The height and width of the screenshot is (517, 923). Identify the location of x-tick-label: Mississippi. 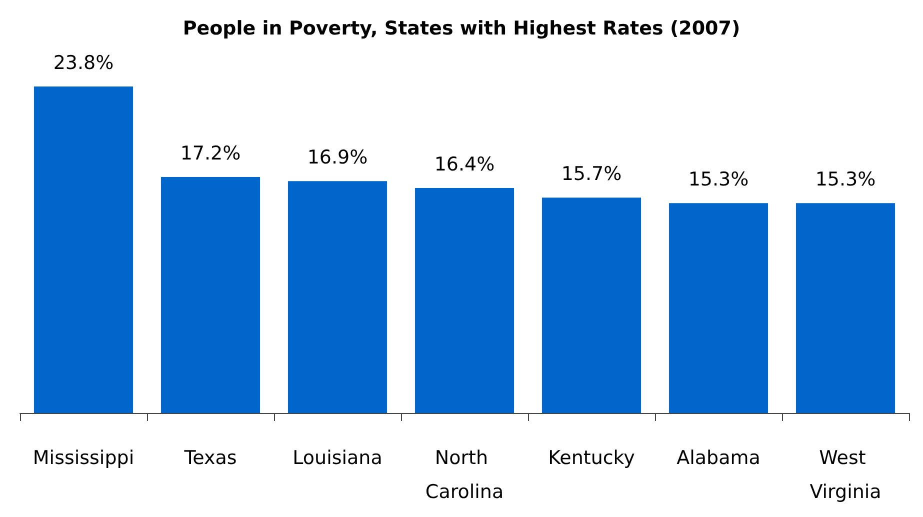
(83, 458).